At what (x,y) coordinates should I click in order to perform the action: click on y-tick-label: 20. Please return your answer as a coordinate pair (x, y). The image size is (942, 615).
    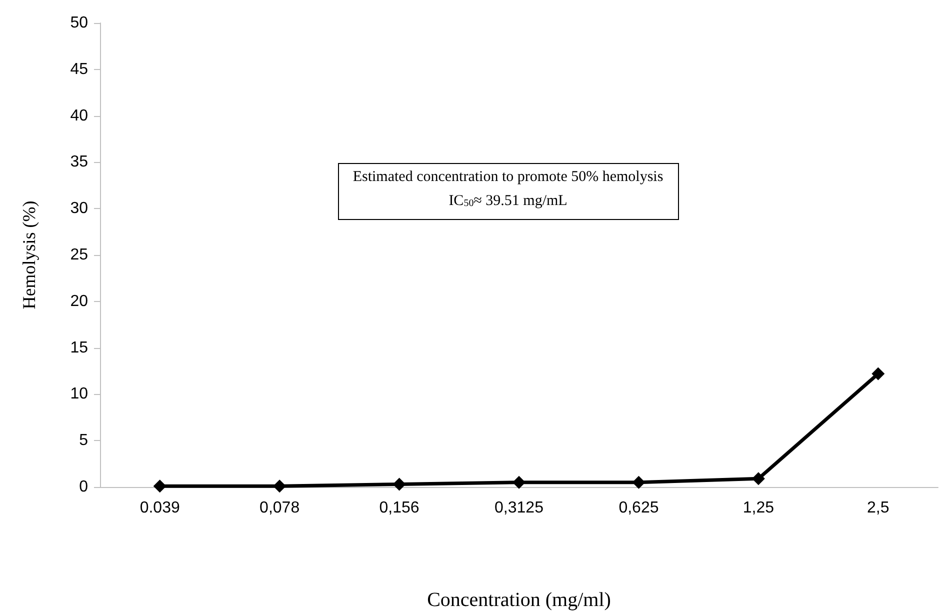
    Looking at the image, I should click on (79, 301).